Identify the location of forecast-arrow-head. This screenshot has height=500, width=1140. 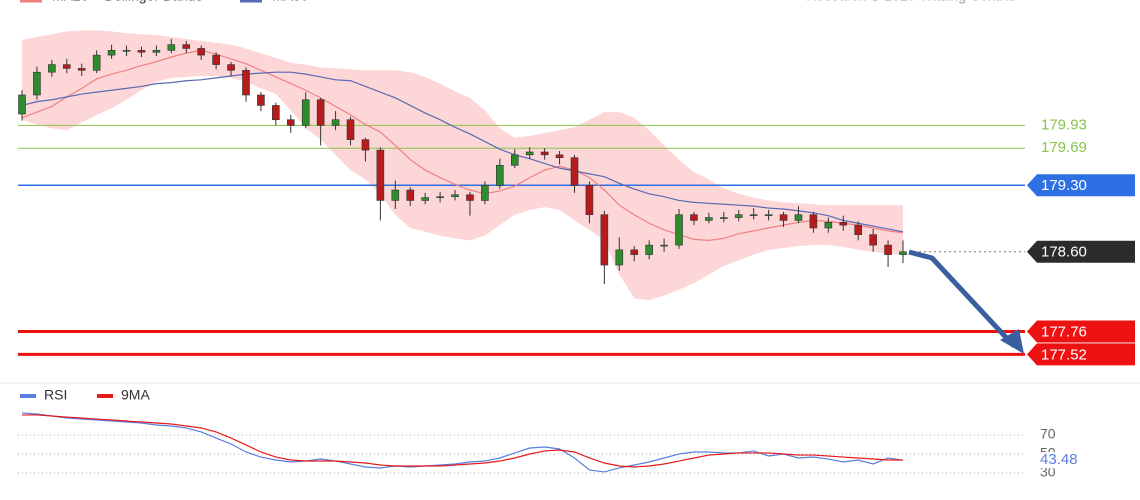
(1012, 341).